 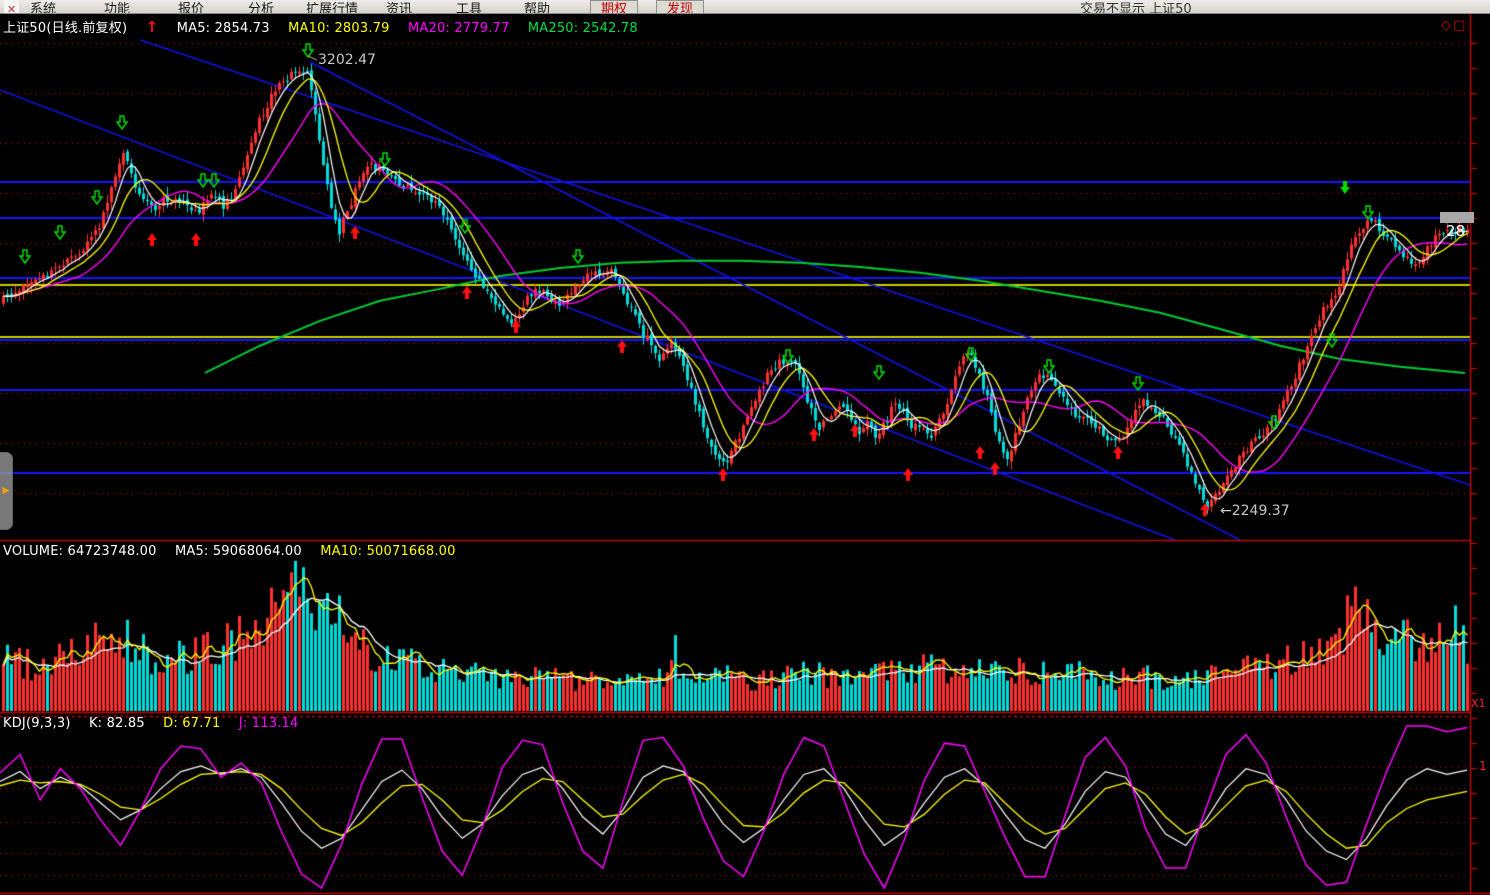 I want to click on ma250-value: MA250: 2542.78, so click(x=582, y=28).